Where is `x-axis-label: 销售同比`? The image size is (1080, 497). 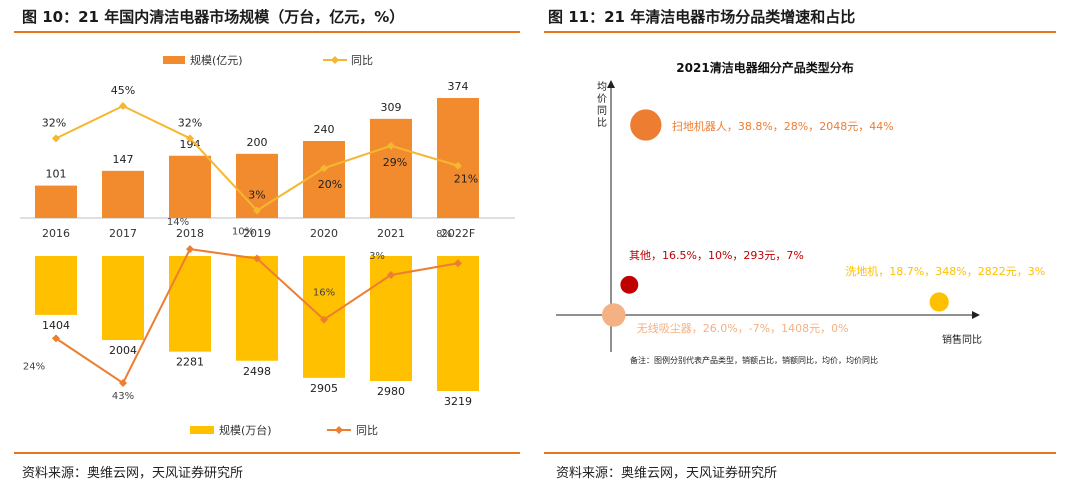 x-axis-label: 销售同比 is located at coordinates (962, 339).